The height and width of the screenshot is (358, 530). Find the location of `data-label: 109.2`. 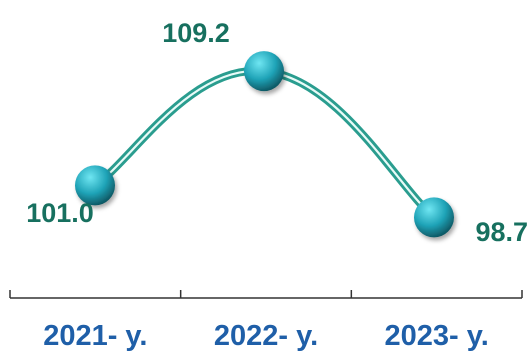

data-label: 109.2 is located at coordinates (196, 33).